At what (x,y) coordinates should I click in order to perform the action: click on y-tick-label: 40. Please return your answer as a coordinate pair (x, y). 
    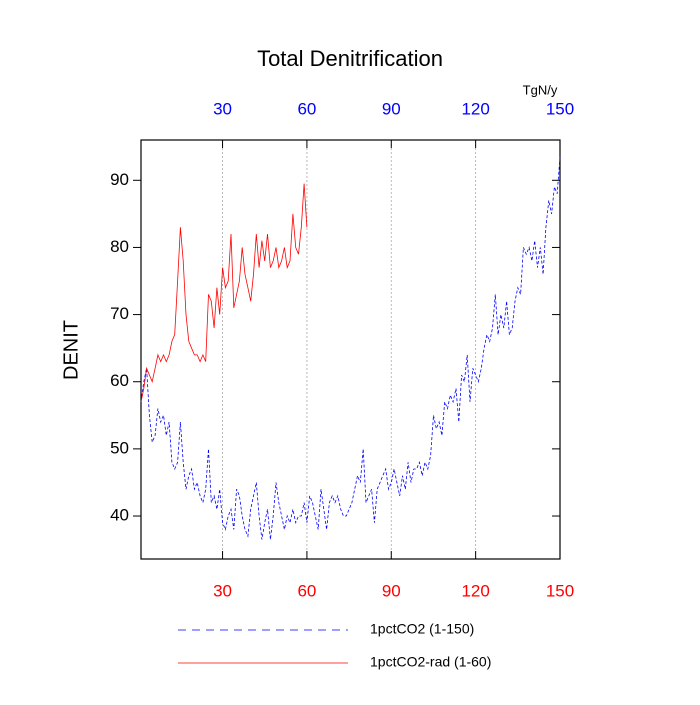
    Looking at the image, I should click on (119, 515).